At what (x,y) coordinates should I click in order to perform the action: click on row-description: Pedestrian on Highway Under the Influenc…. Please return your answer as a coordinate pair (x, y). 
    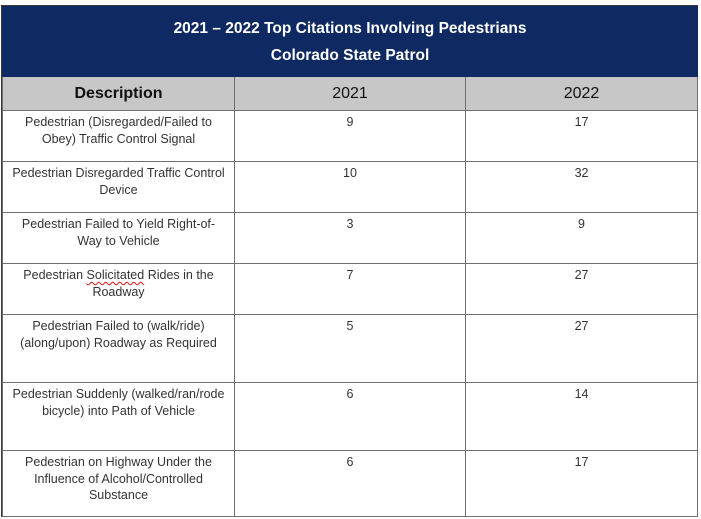
    Looking at the image, I should click on (118, 483).